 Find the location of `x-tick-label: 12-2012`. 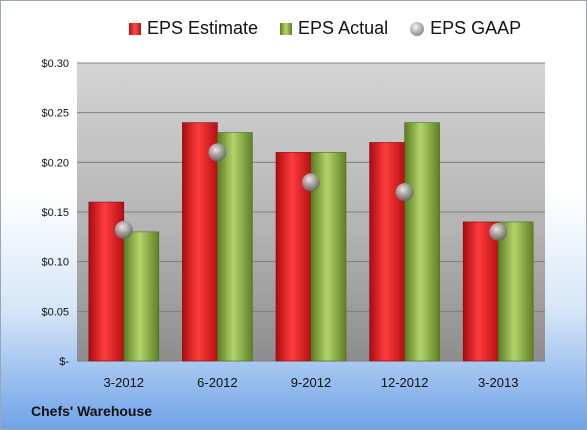

x-tick-label: 12-2012 is located at coordinates (405, 382).